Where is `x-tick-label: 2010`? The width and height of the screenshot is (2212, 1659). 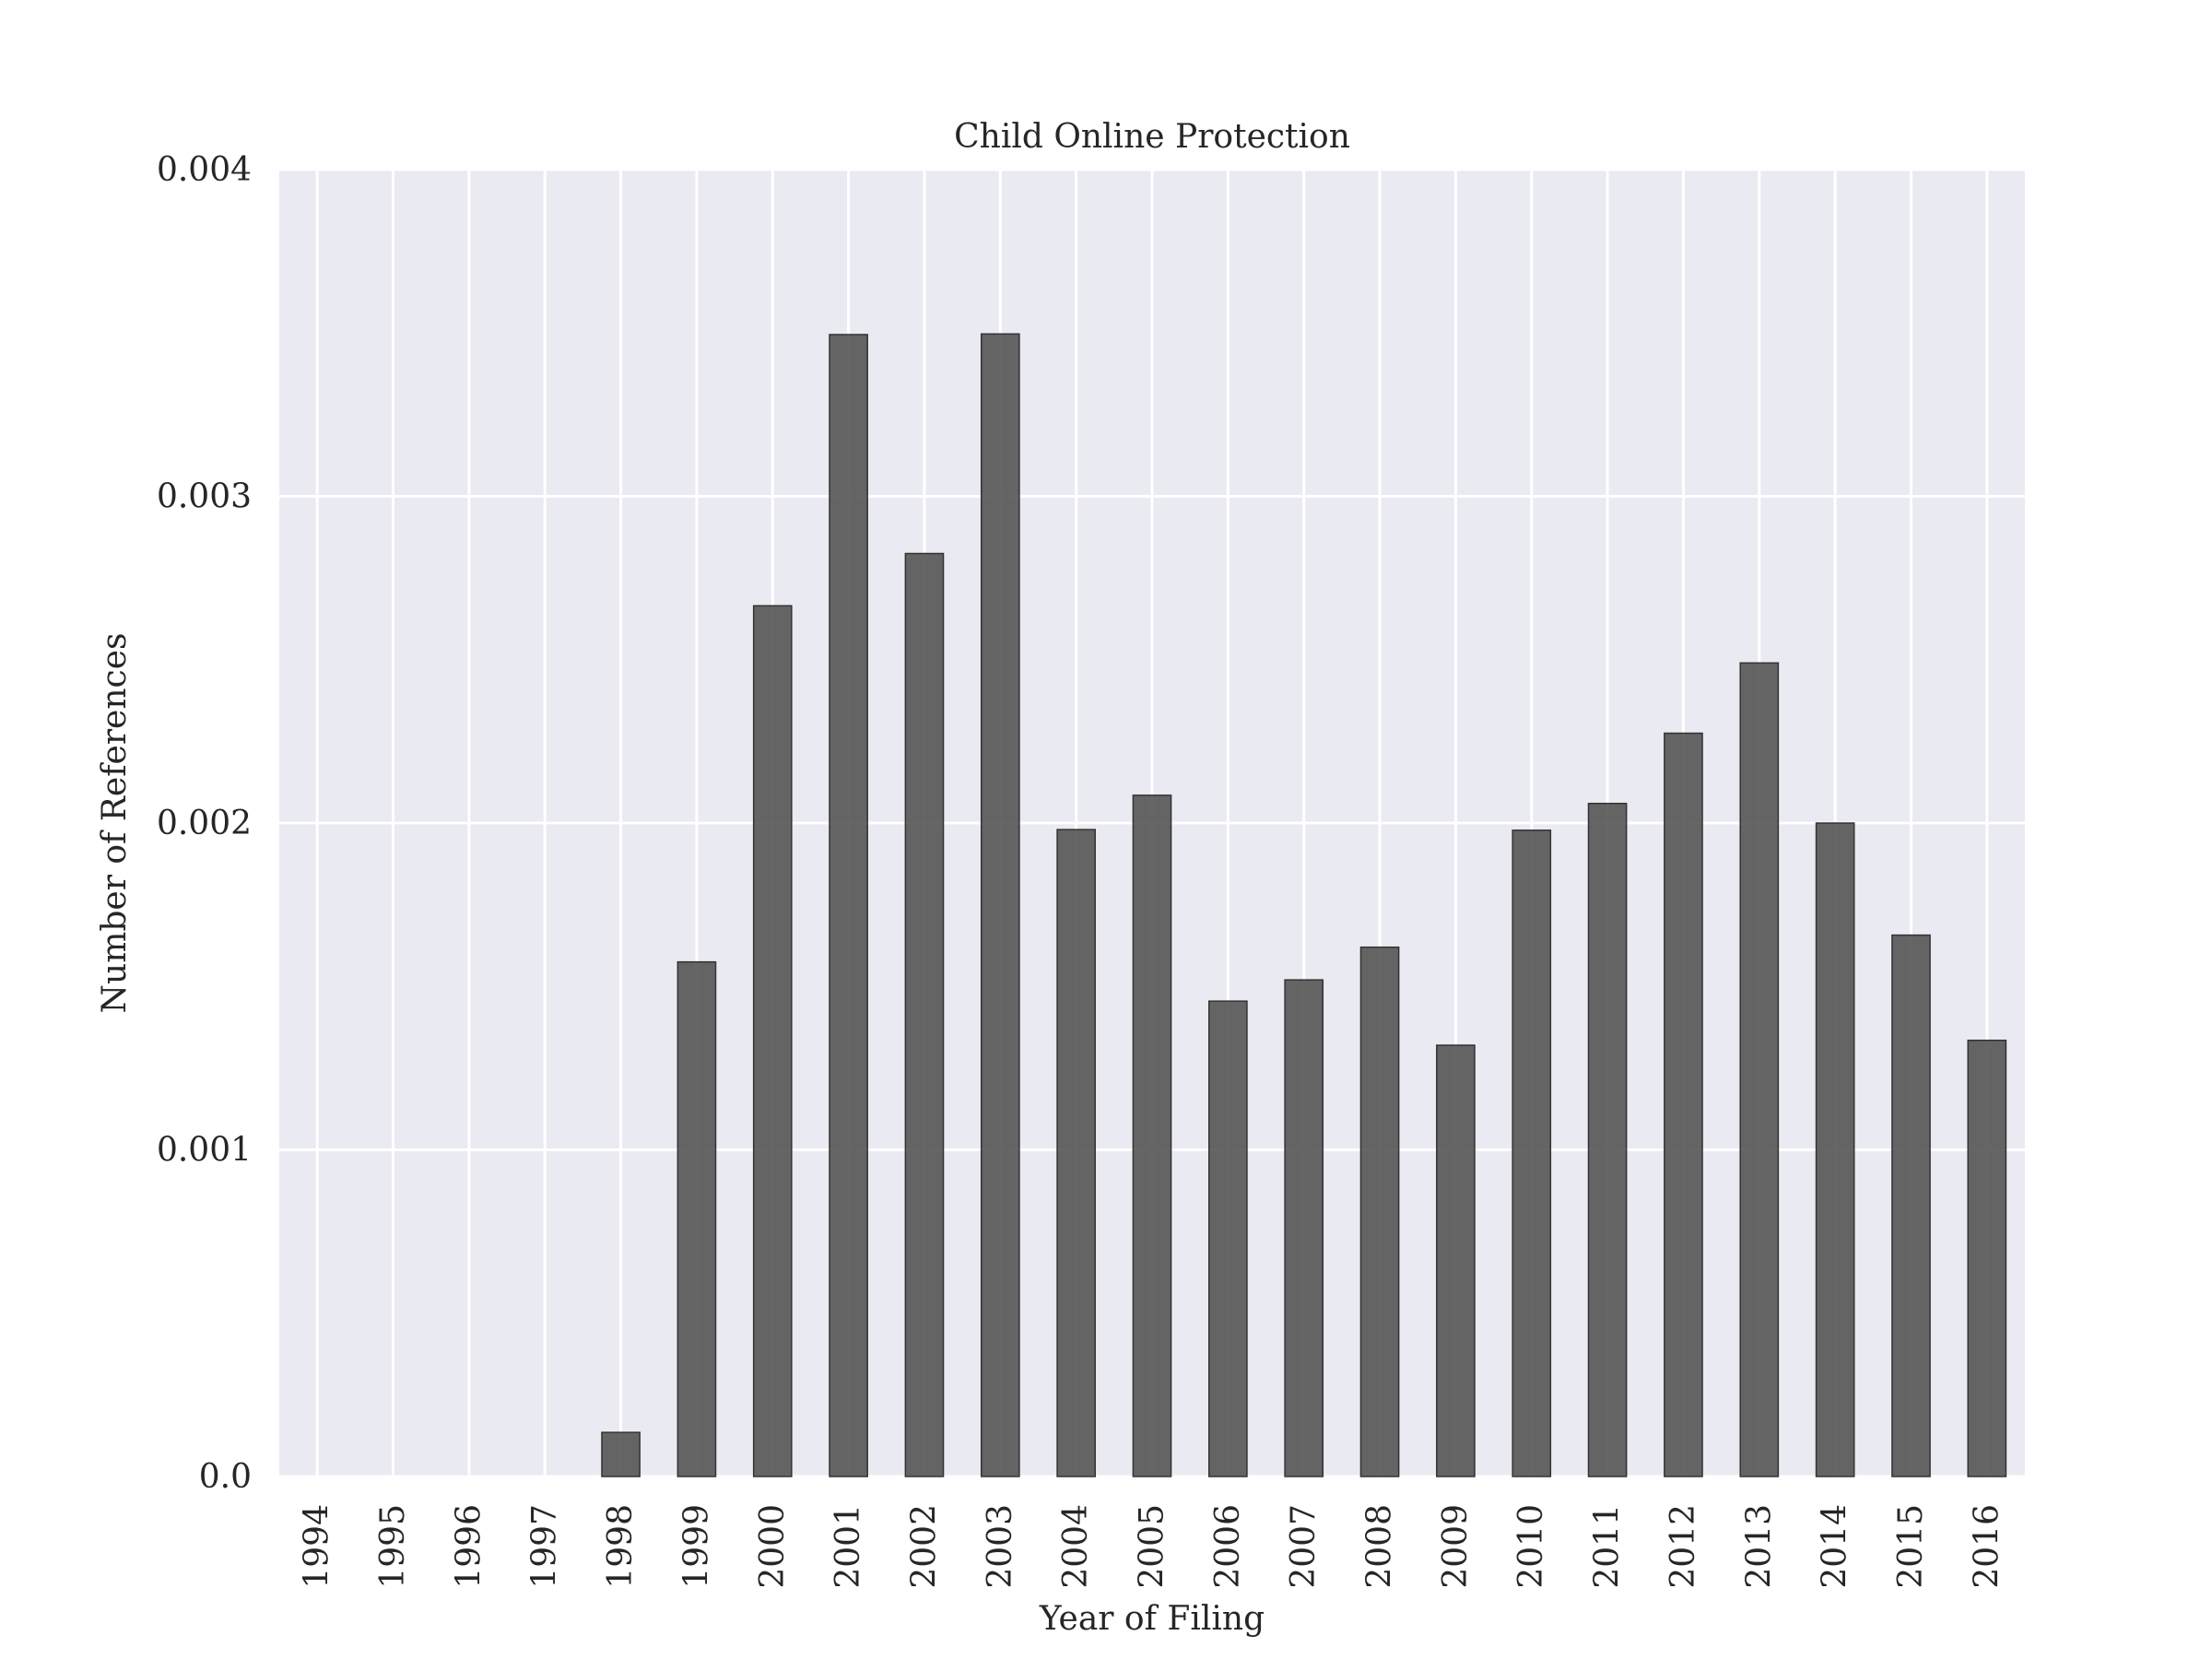
x-tick-label: 2010 is located at coordinates (1531, 1546).